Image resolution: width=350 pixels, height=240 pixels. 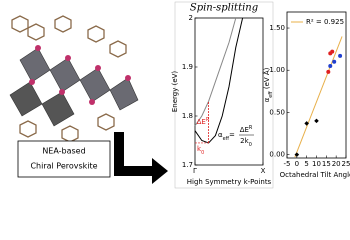 I want to click on formula-den: 2k0, so click(x=246, y=142).